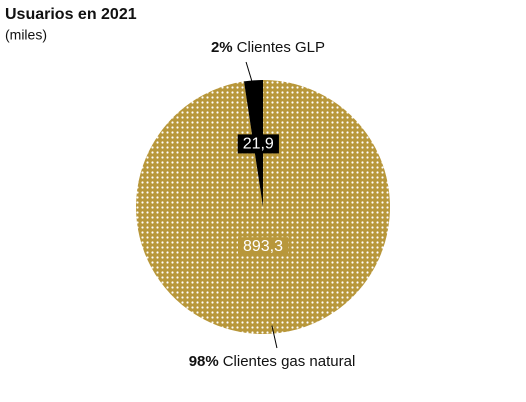 The height and width of the screenshot is (402, 526). I want to click on percent-label: 98%, so click(204, 361).